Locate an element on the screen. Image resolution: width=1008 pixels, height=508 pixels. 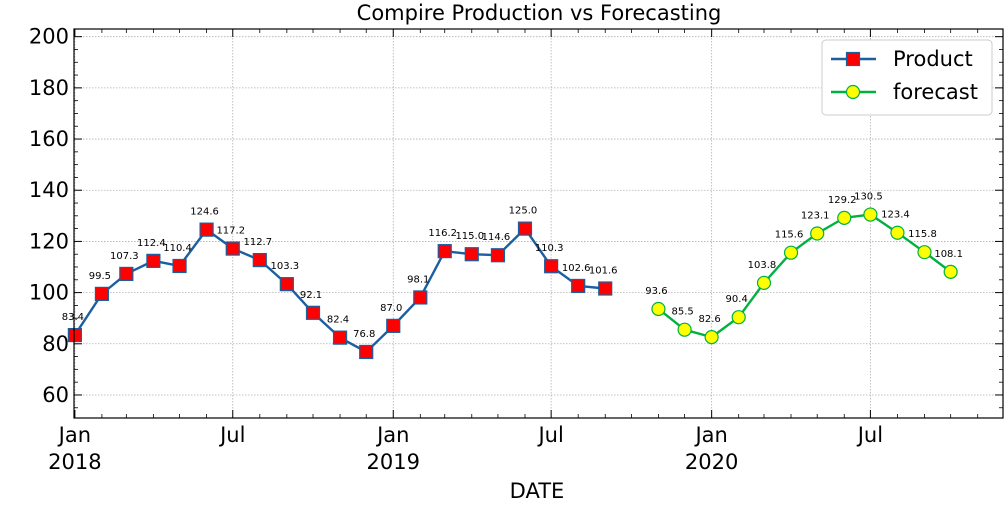
y-tick-label: 100 is located at coordinates (49, 293).